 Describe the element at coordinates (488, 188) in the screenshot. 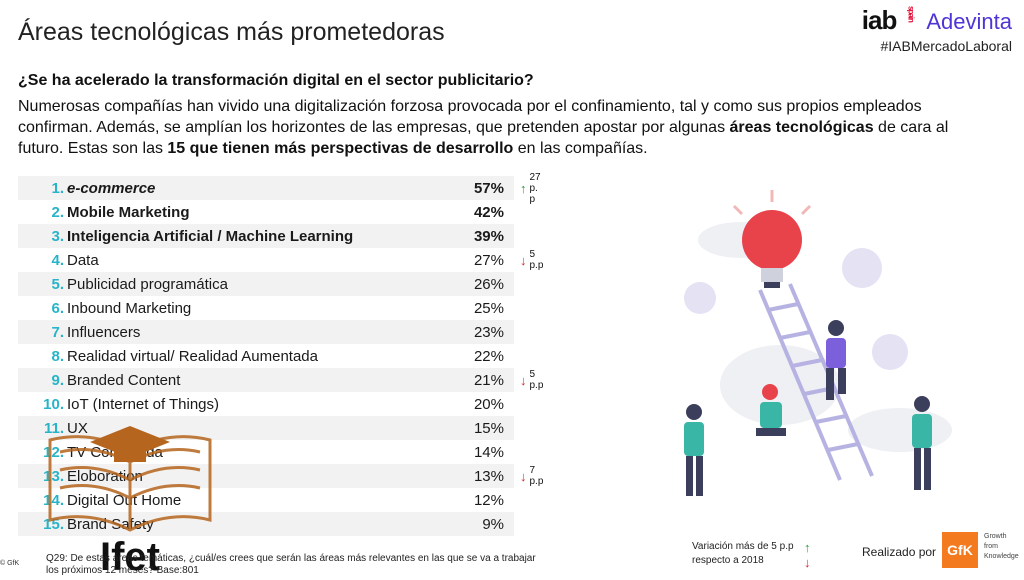

I see `percentage-value: 57%` at that location.